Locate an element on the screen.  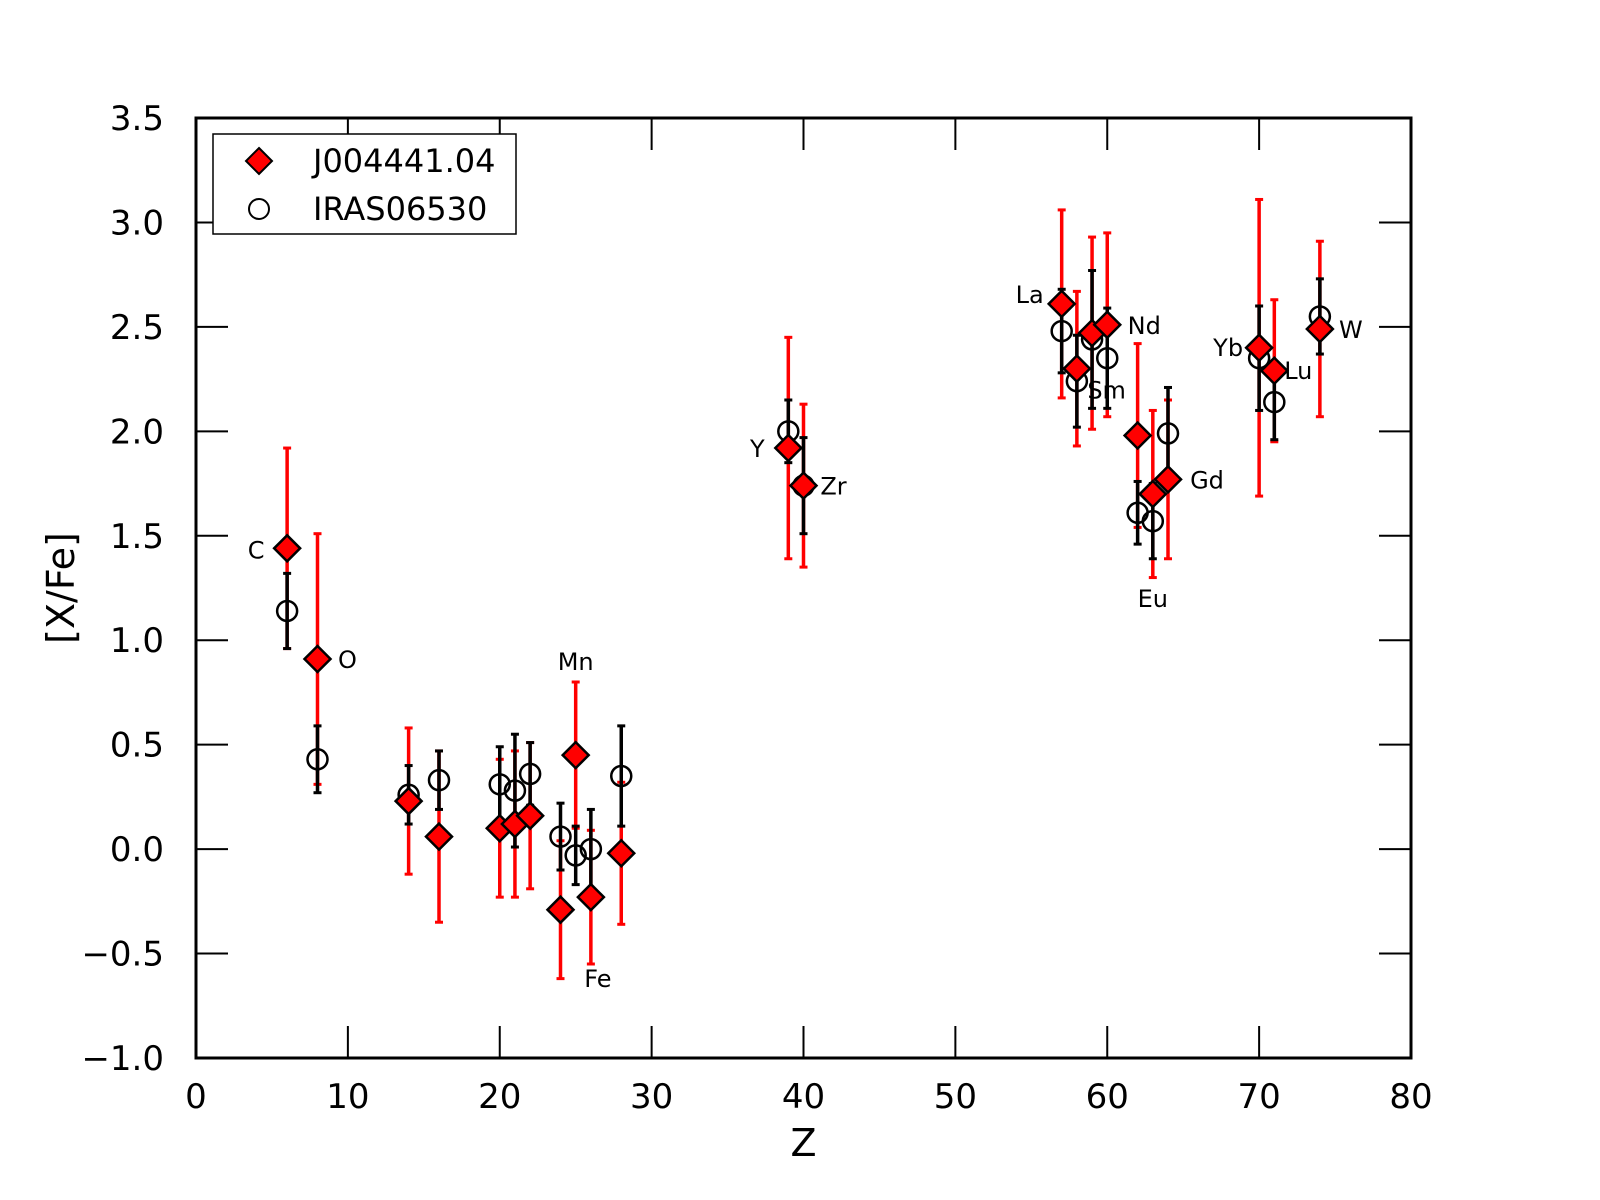
y-tick-label: 1.0 is located at coordinates (137, 641).